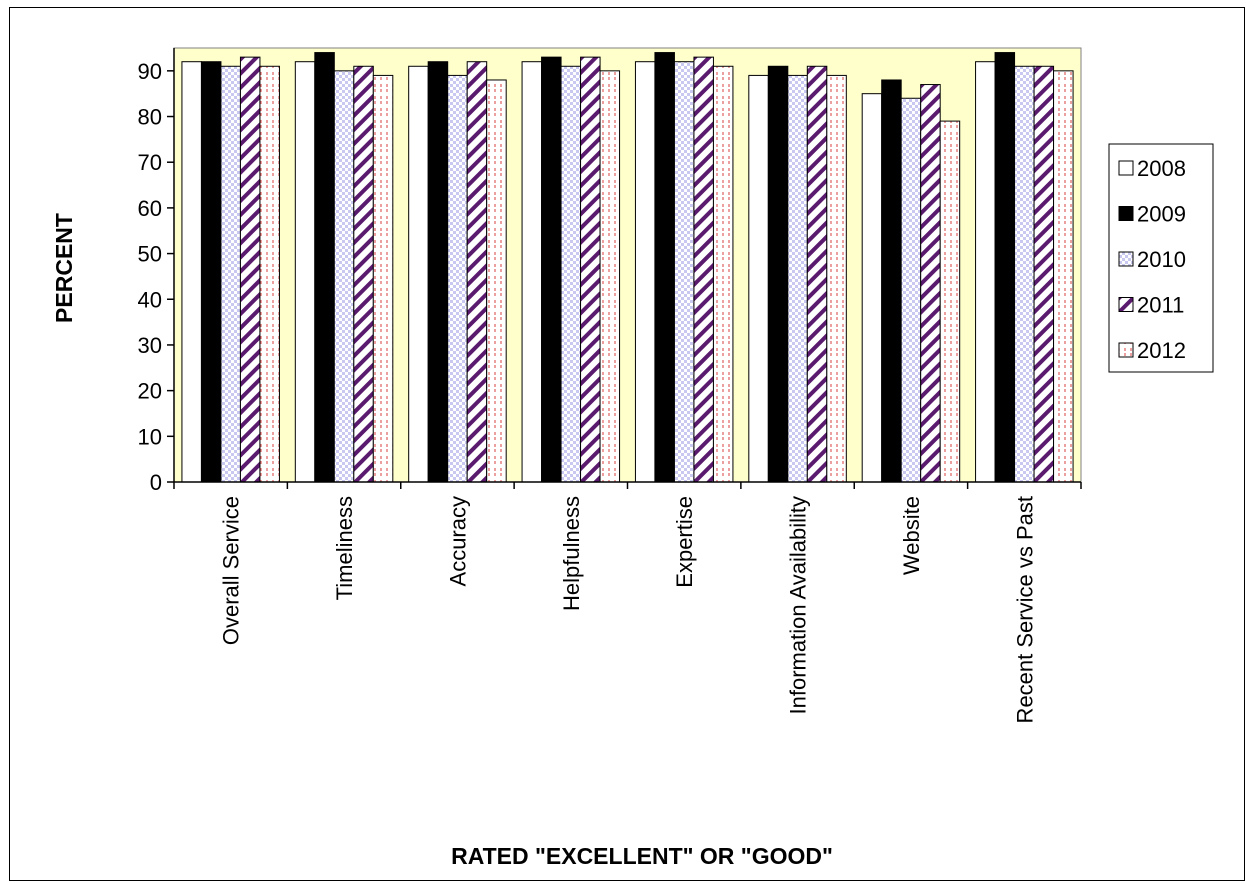 The height and width of the screenshot is (883, 1246). Describe the element at coordinates (156, 482) in the screenshot. I see `y-tick-label: 0` at that location.